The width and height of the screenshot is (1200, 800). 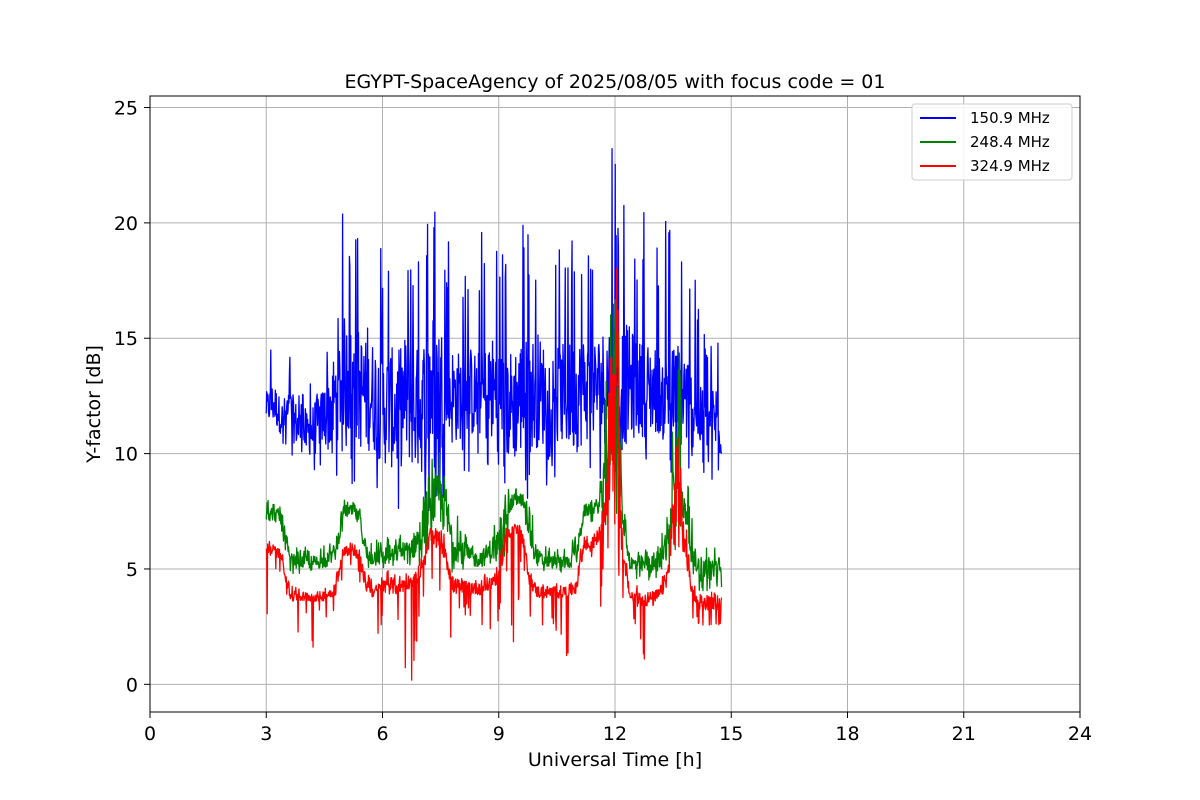 I want to click on x-tick-label: 12, so click(x=615, y=734).